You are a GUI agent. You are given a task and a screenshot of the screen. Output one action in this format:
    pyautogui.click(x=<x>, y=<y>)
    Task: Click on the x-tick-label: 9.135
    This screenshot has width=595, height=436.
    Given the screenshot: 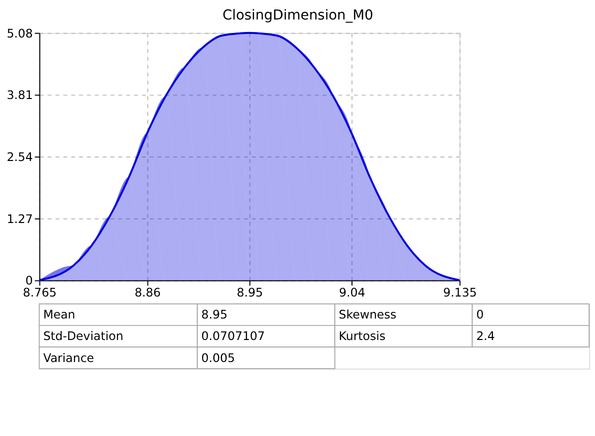 What is the action you would take?
    pyautogui.click(x=460, y=292)
    